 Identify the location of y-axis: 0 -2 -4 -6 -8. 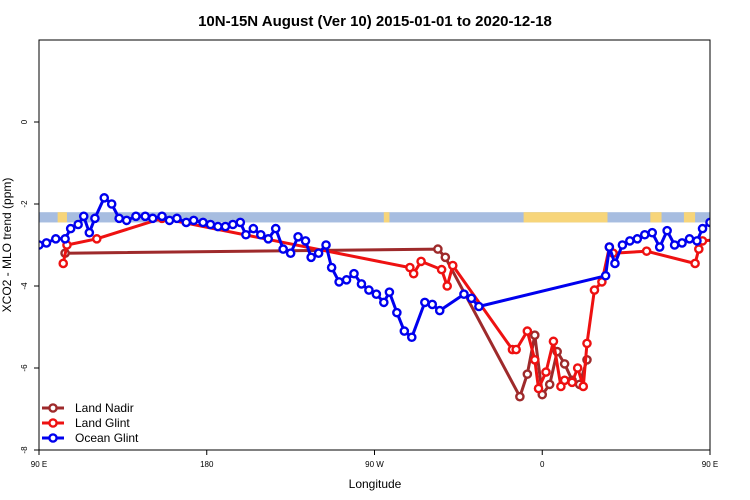
(29, 286).